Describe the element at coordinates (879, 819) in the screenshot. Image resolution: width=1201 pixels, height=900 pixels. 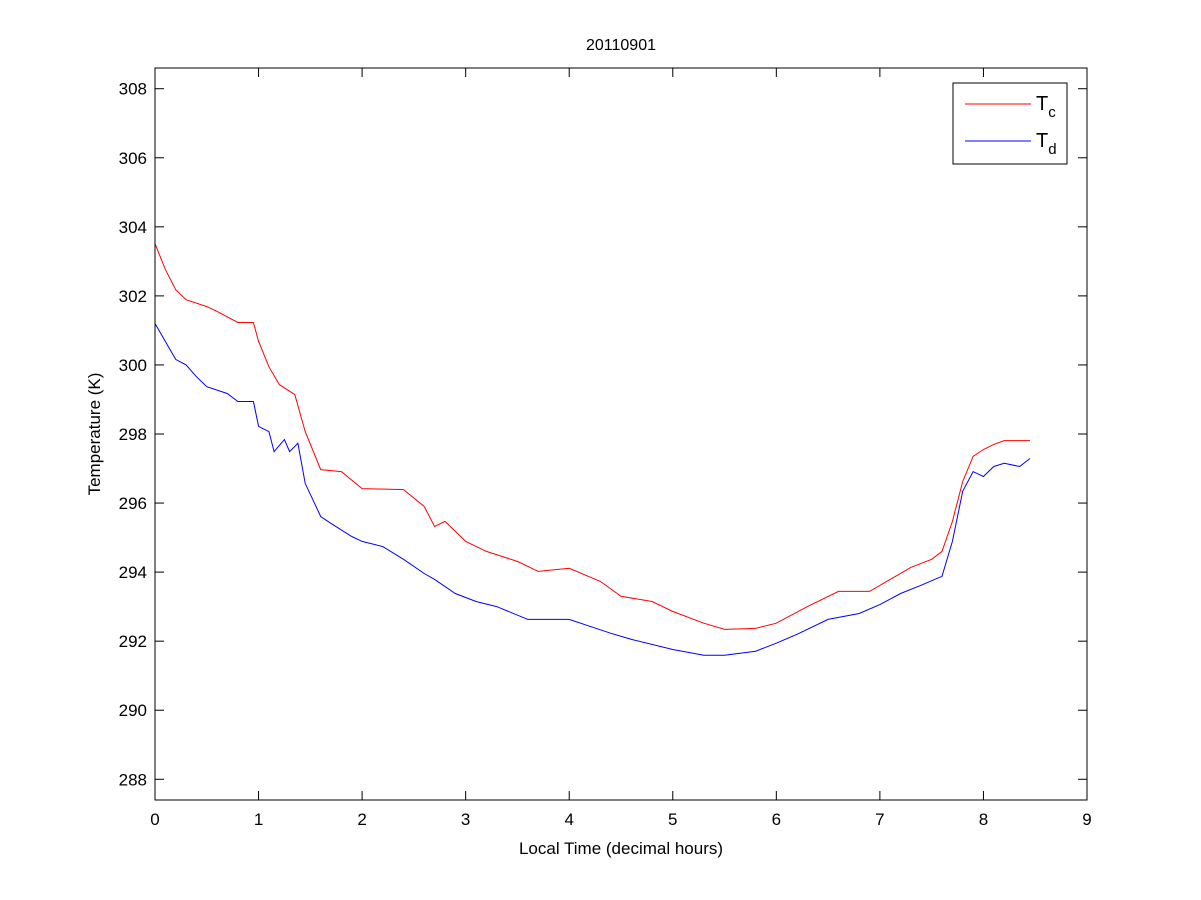
I see `x-tick-label: 7` at that location.